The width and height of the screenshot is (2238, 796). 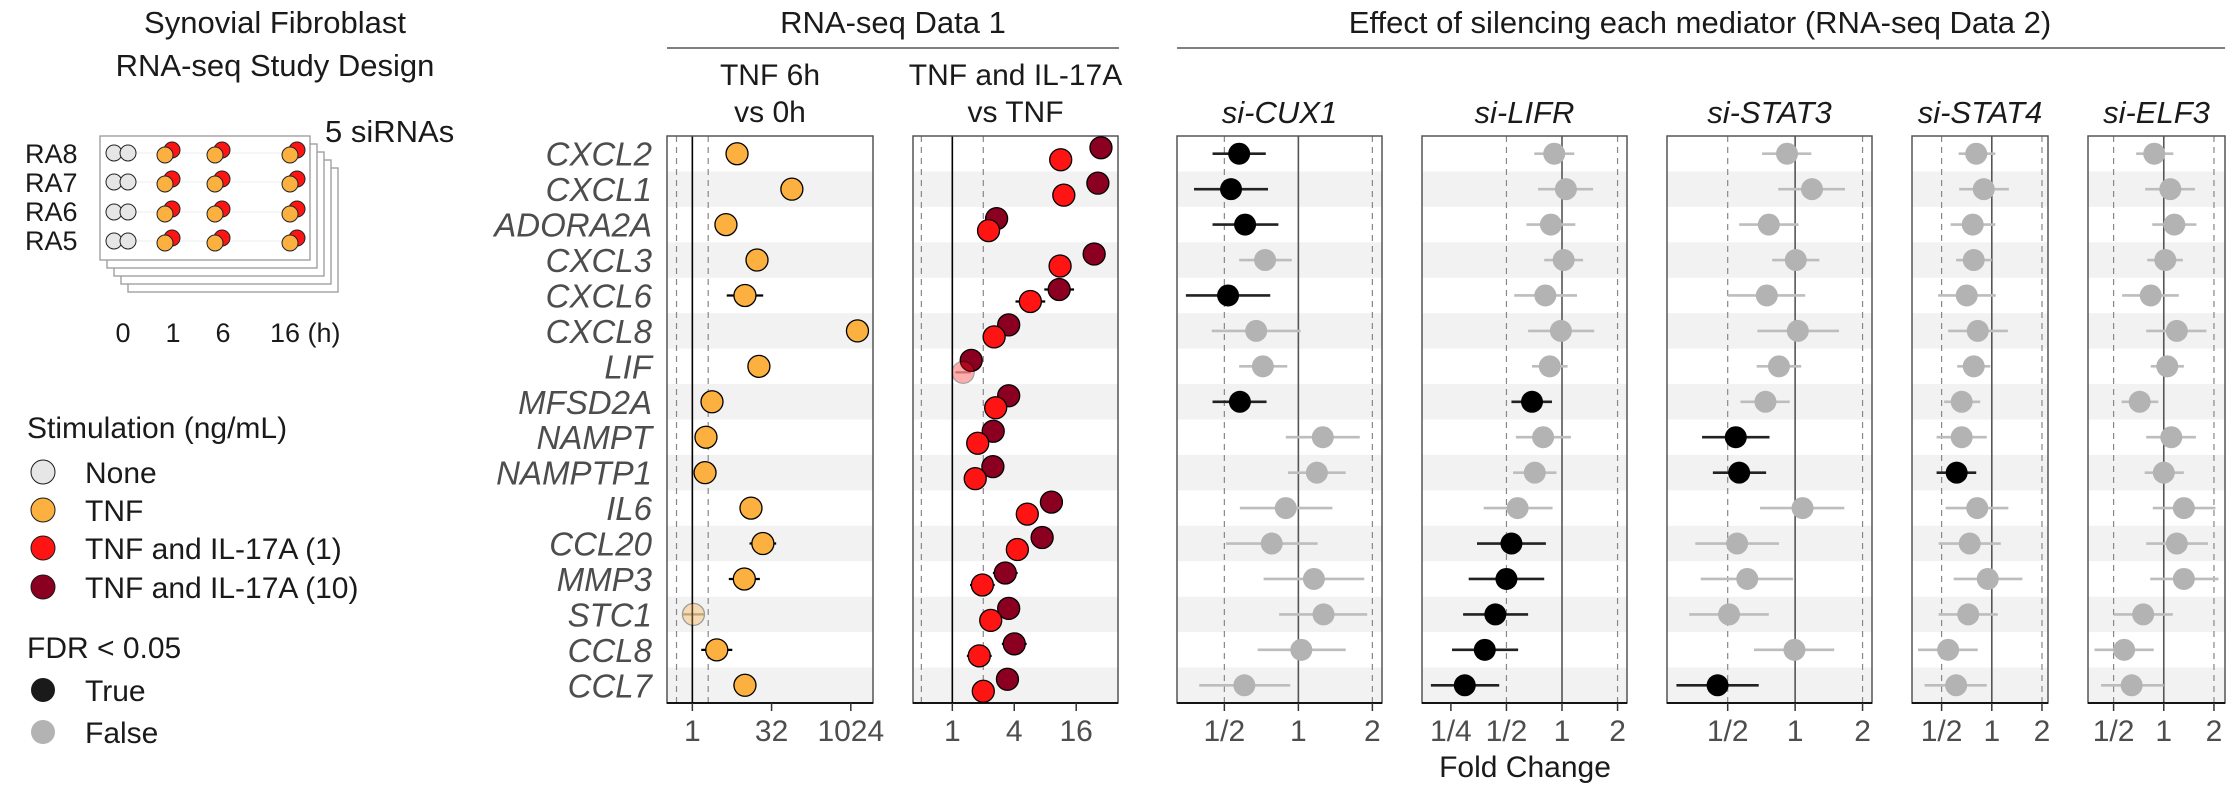 What do you see at coordinates (1451, 731) in the screenshot?
I see `x-tick-label: 1/4` at bounding box center [1451, 731].